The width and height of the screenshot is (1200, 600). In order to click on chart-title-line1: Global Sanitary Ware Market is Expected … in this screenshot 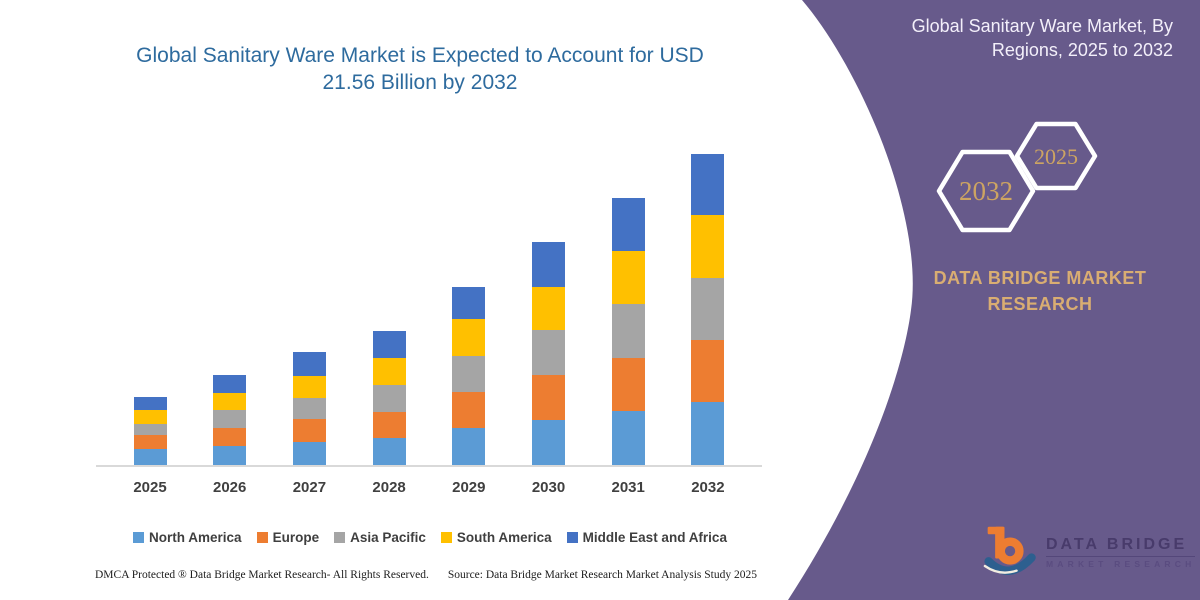, I will do `click(420, 55)`.